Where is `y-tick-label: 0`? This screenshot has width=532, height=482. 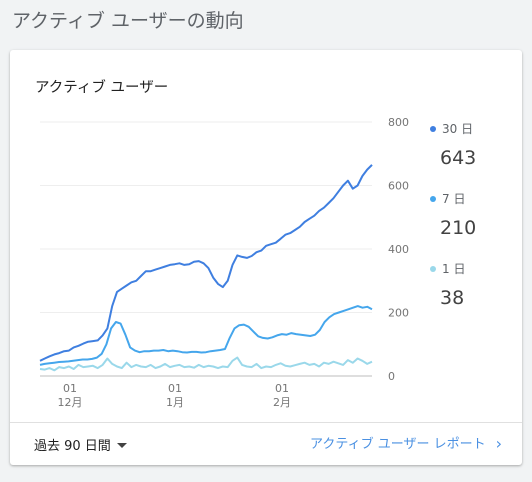
y-tick-label: 0 is located at coordinates (391, 376).